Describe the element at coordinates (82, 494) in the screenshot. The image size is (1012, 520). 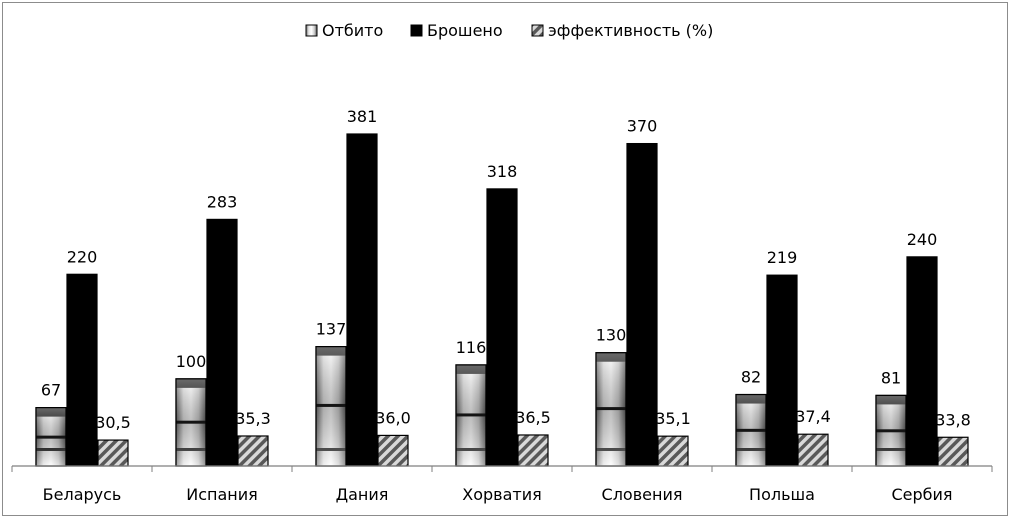
I see `x-tick-label-0: Беларусь` at that location.